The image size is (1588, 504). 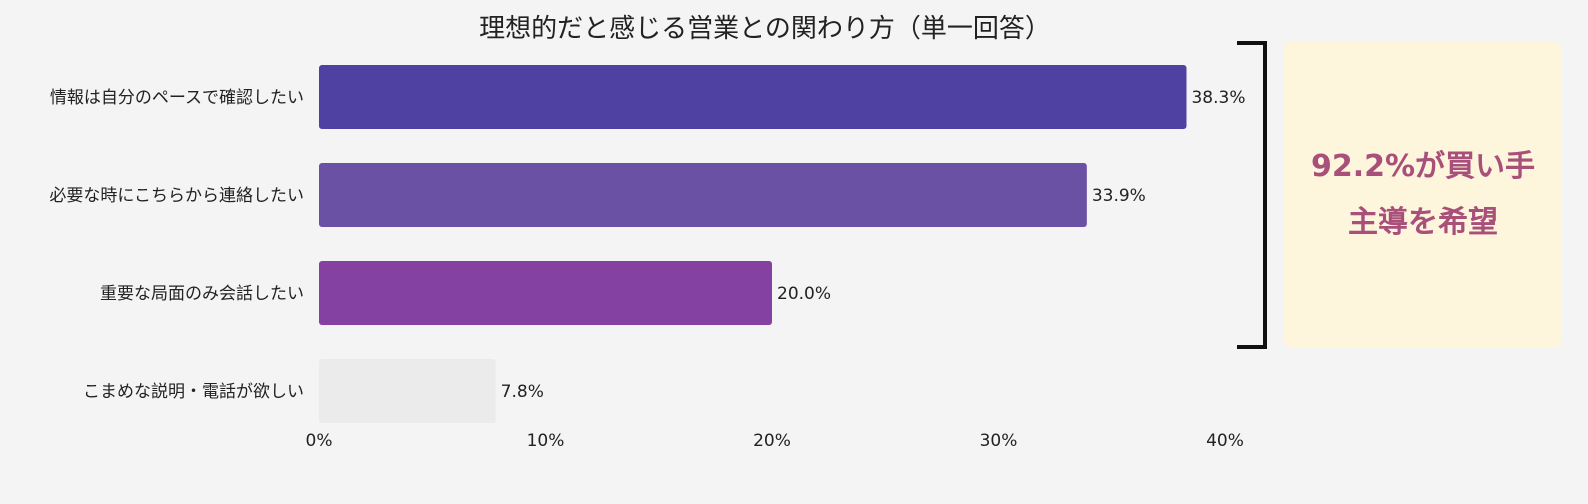 I want to click on value-label-1: 33.9%, so click(x=1119, y=196).